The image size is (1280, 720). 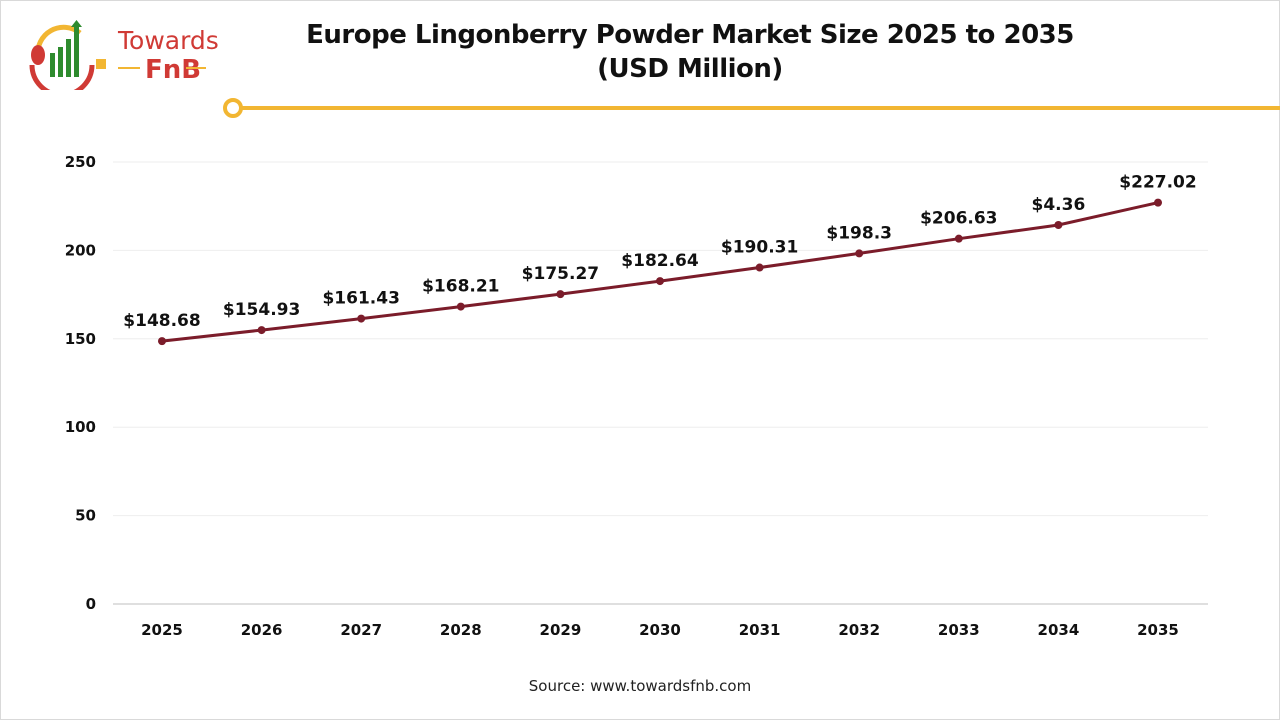 I want to click on data-label: $227.02, so click(x=1157, y=183).